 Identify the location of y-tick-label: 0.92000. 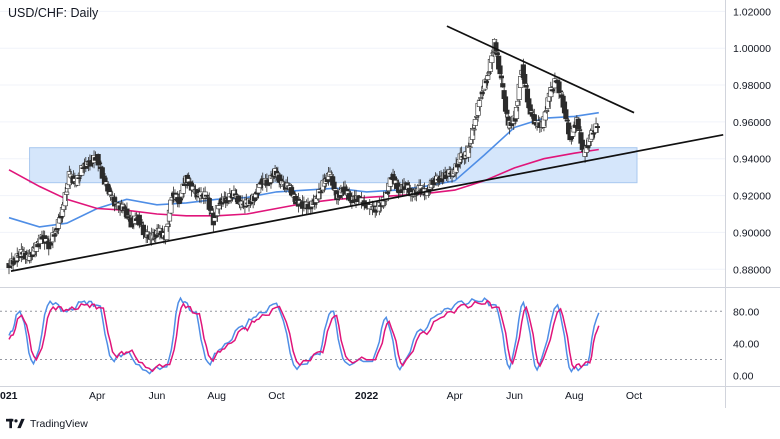
(752, 197).